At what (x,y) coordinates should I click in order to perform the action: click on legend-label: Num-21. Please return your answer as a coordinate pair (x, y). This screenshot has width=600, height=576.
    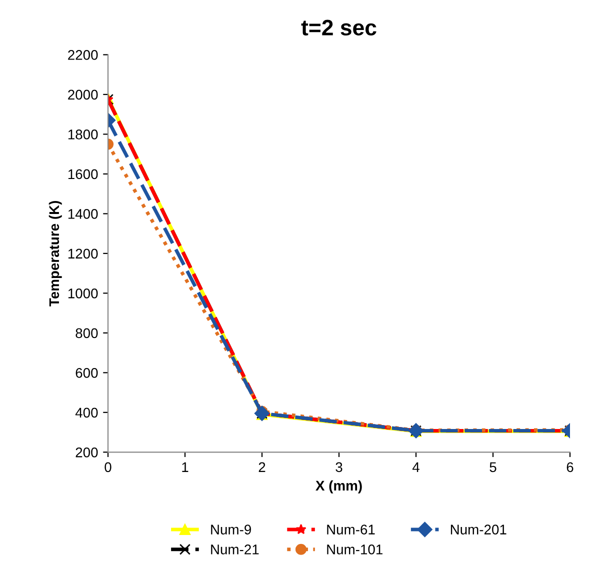
    Looking at the image, I should click on (235, 549).